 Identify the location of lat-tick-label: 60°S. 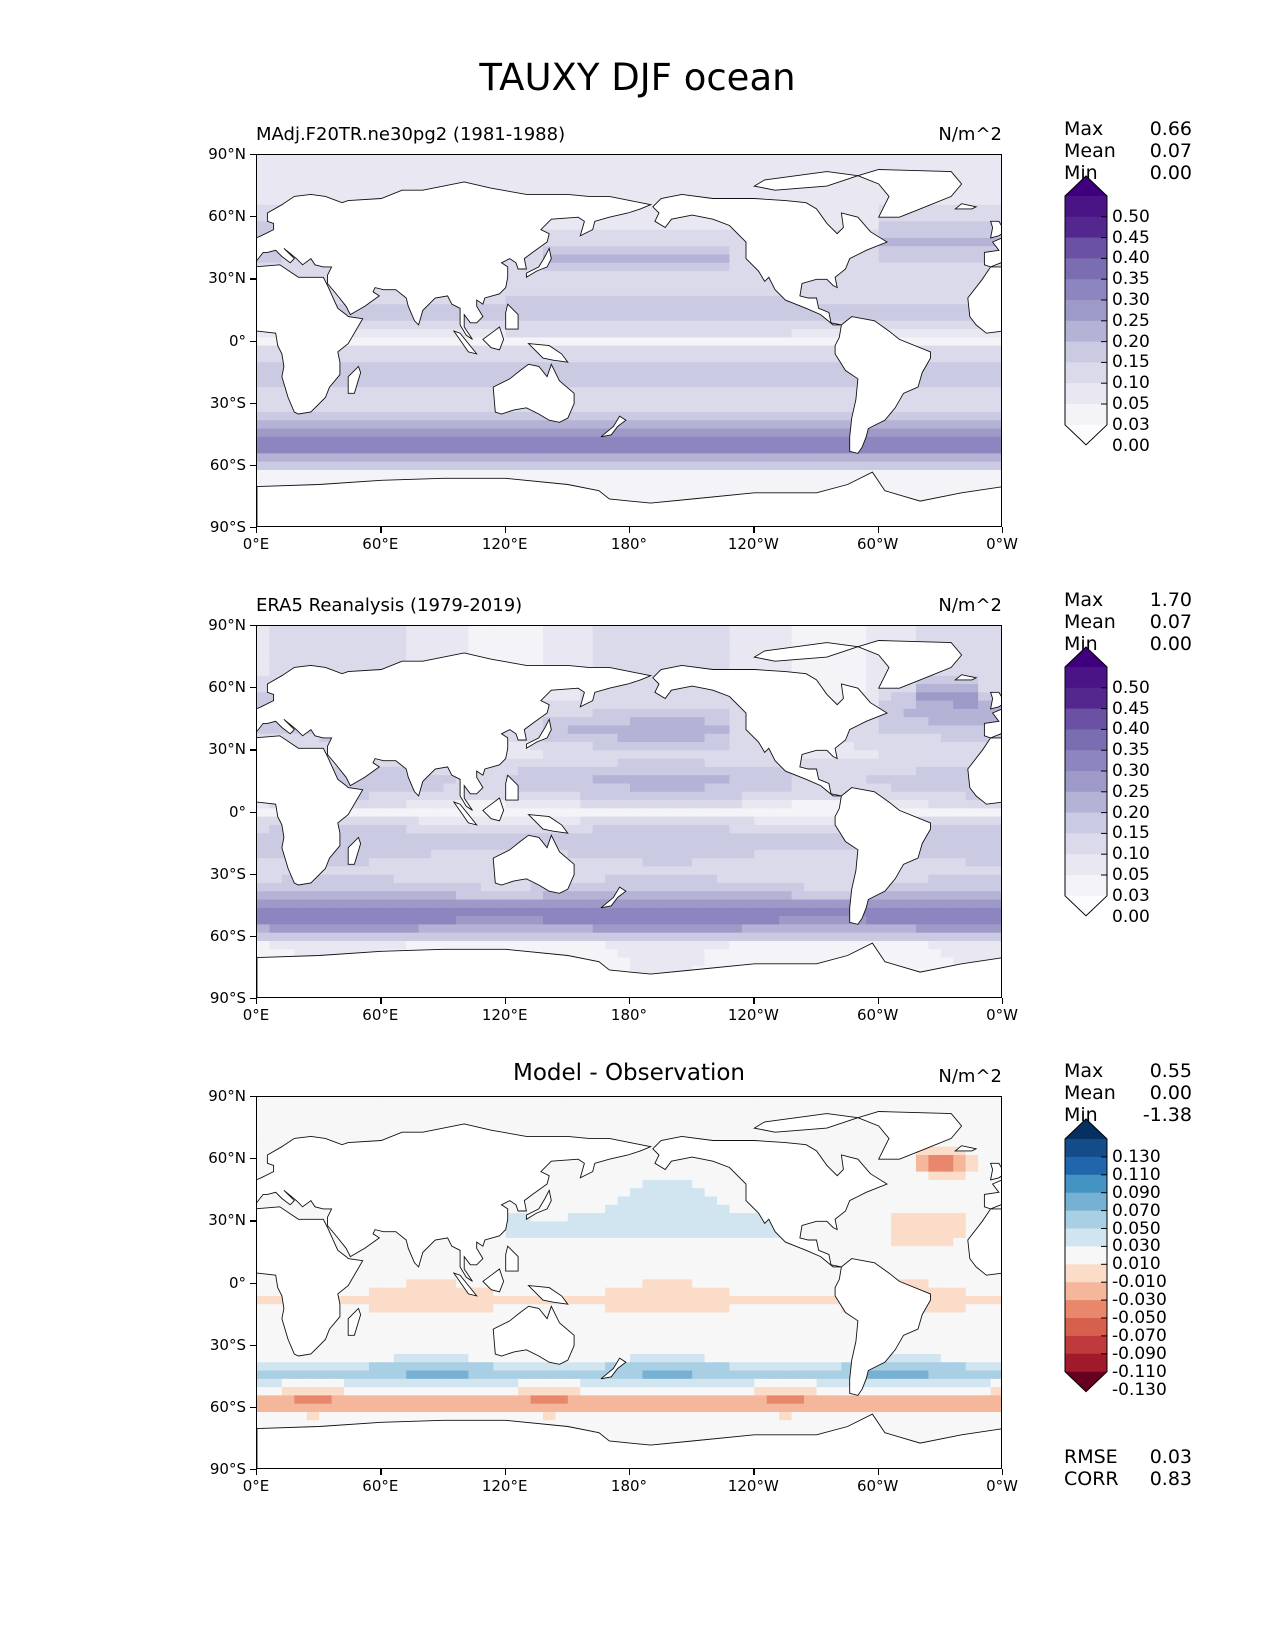
(227, 464).